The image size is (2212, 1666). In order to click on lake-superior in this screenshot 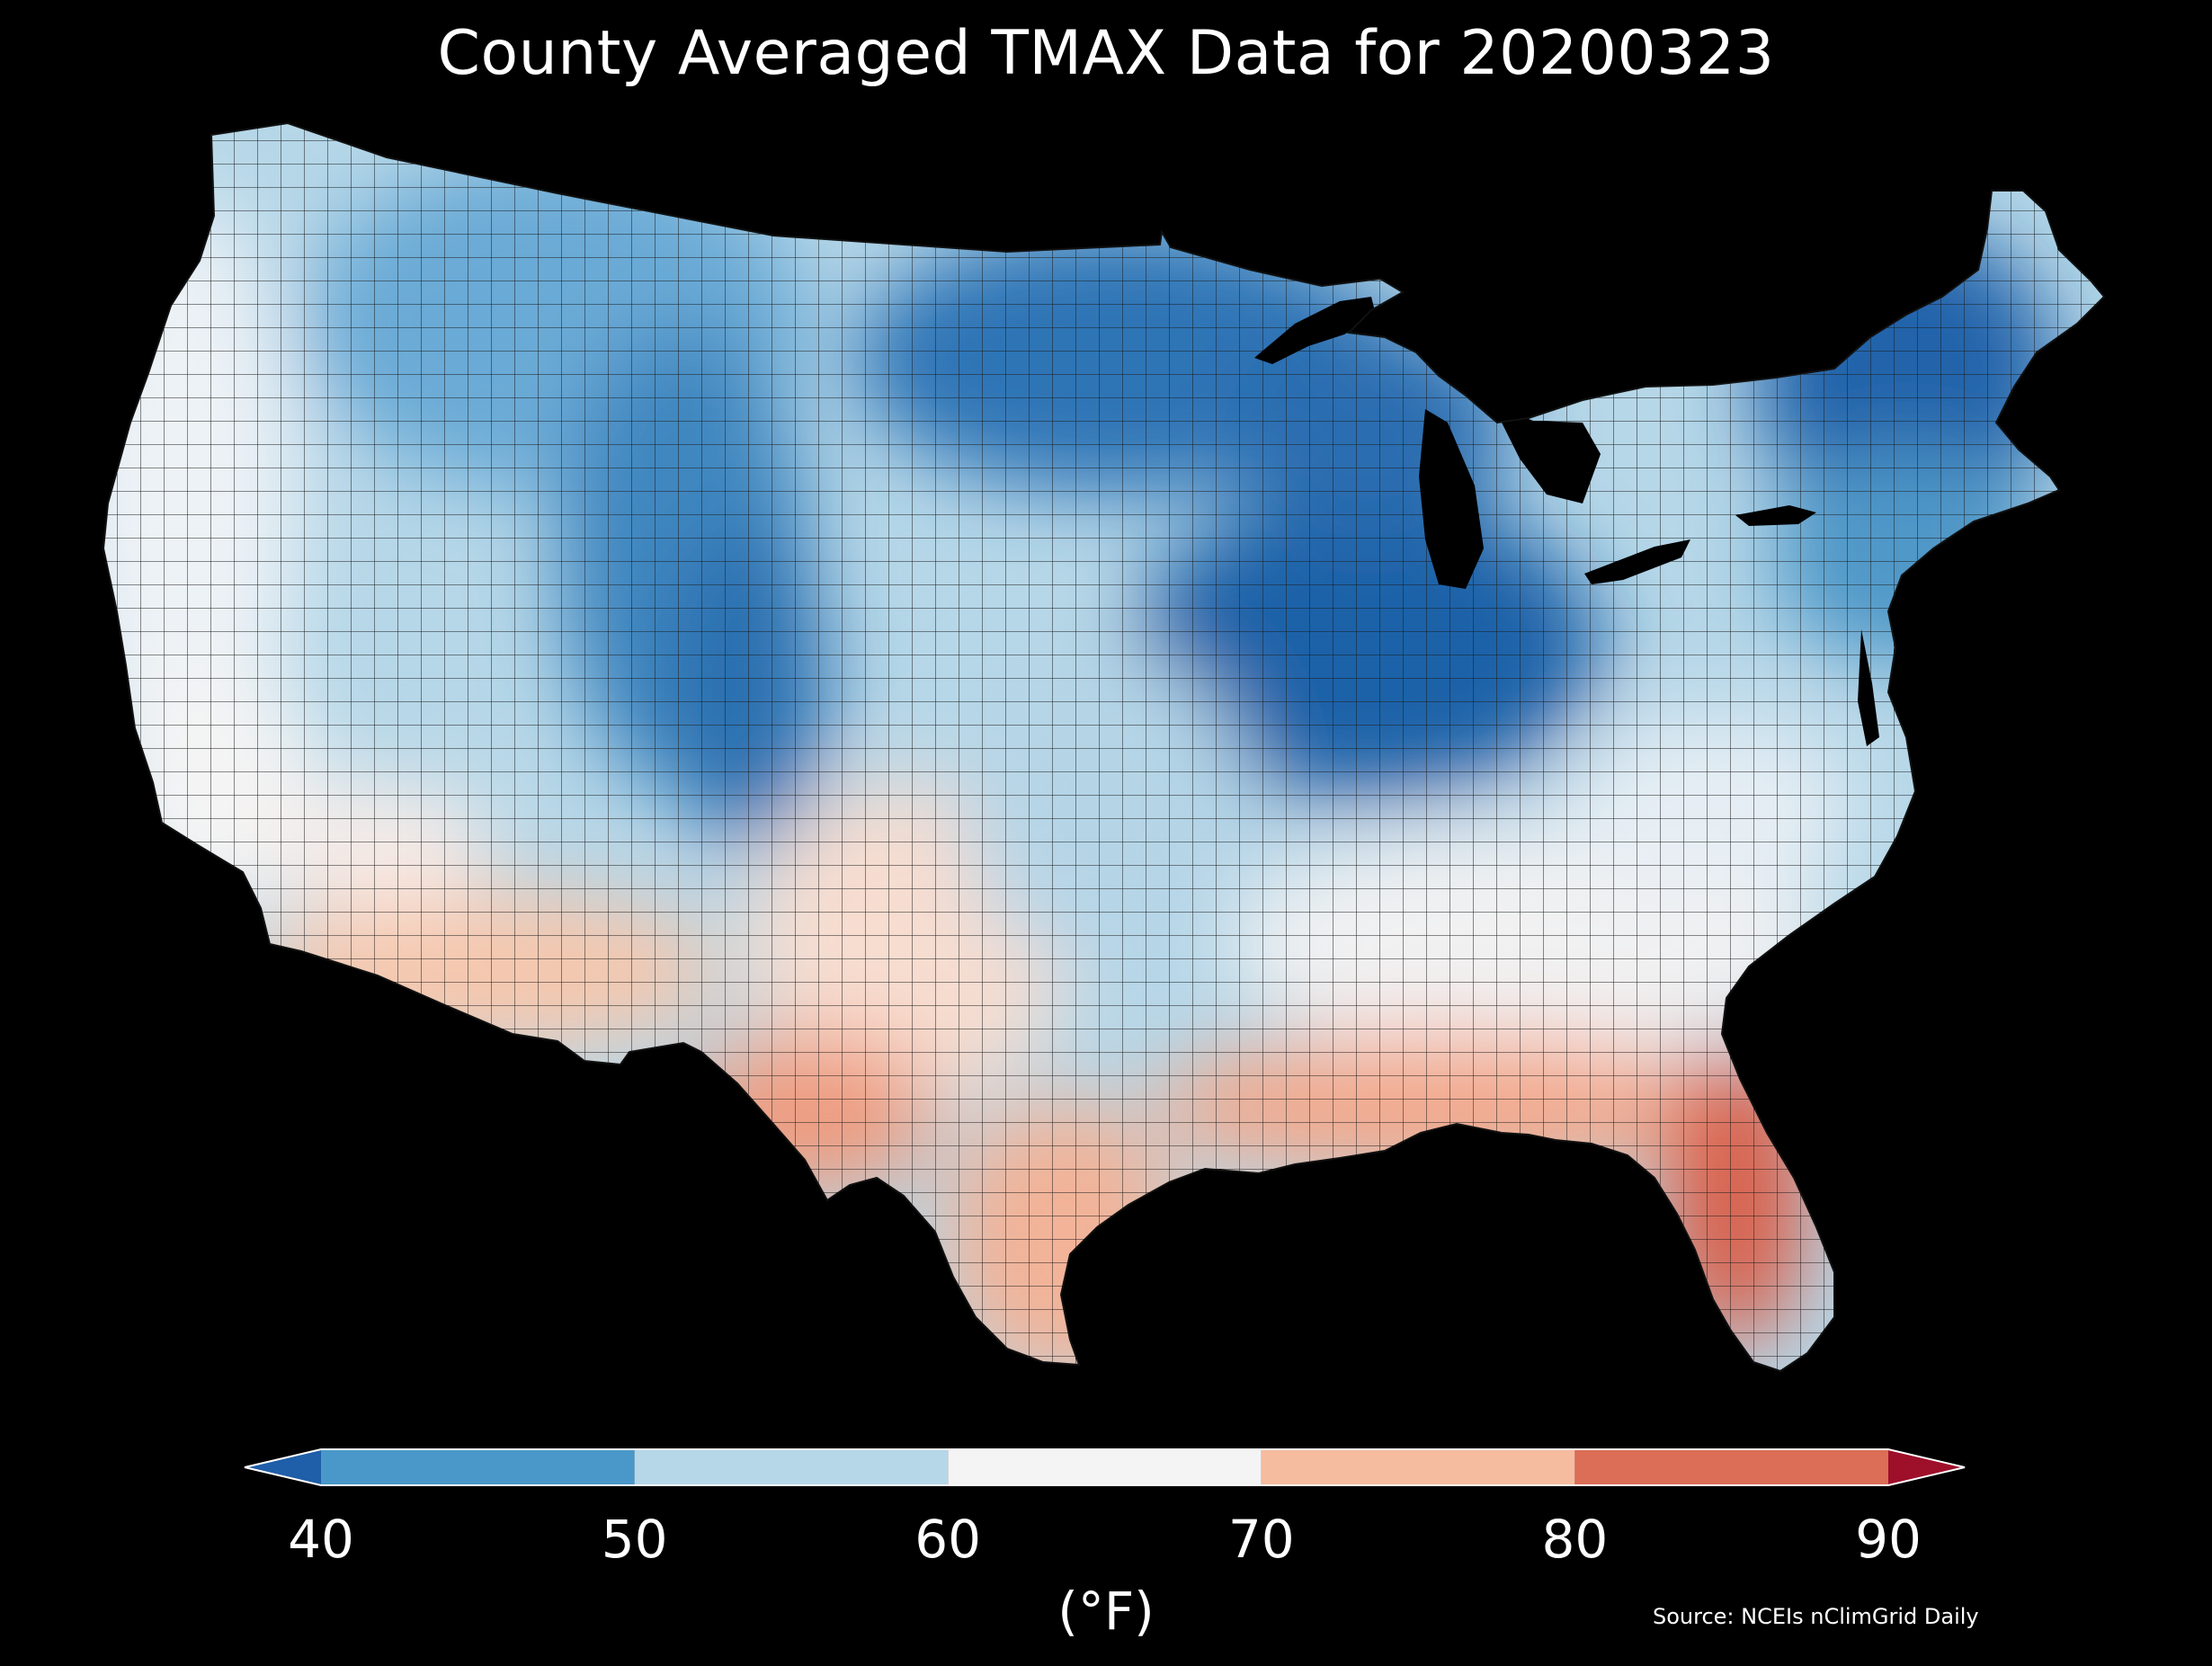, I will do `click(1315, 330)`.